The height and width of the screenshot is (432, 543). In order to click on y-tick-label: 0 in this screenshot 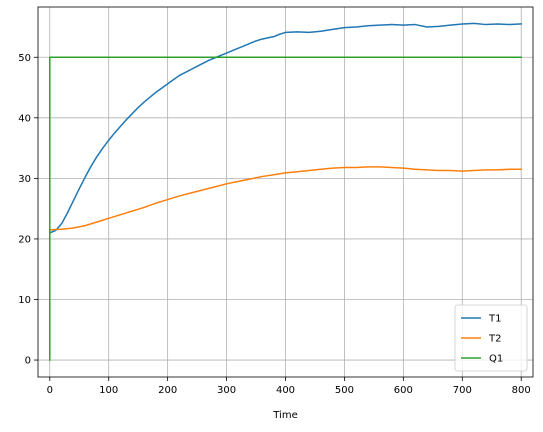, I will do `click(28, 361)`.